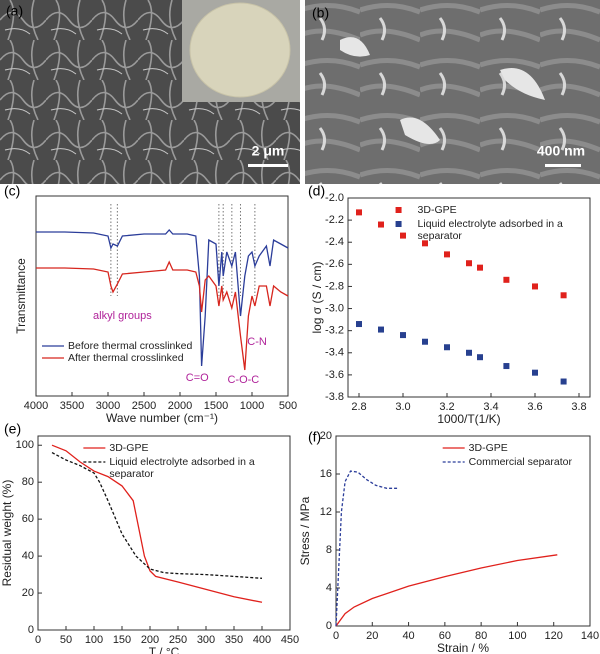 This screenshot has width=600, height=654. I want to click on y-tick-label: -2.8, so click(334, 286).